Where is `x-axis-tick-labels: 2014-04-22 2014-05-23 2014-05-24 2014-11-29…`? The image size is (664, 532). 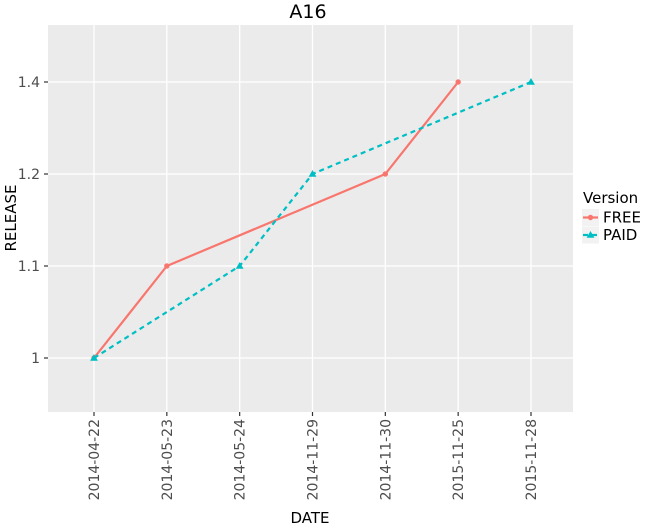
x-axis-tick-labels: 2014-04-22 2014-05-23 2014-05-24 2014-11-29… is located at coordinates (313, 459).